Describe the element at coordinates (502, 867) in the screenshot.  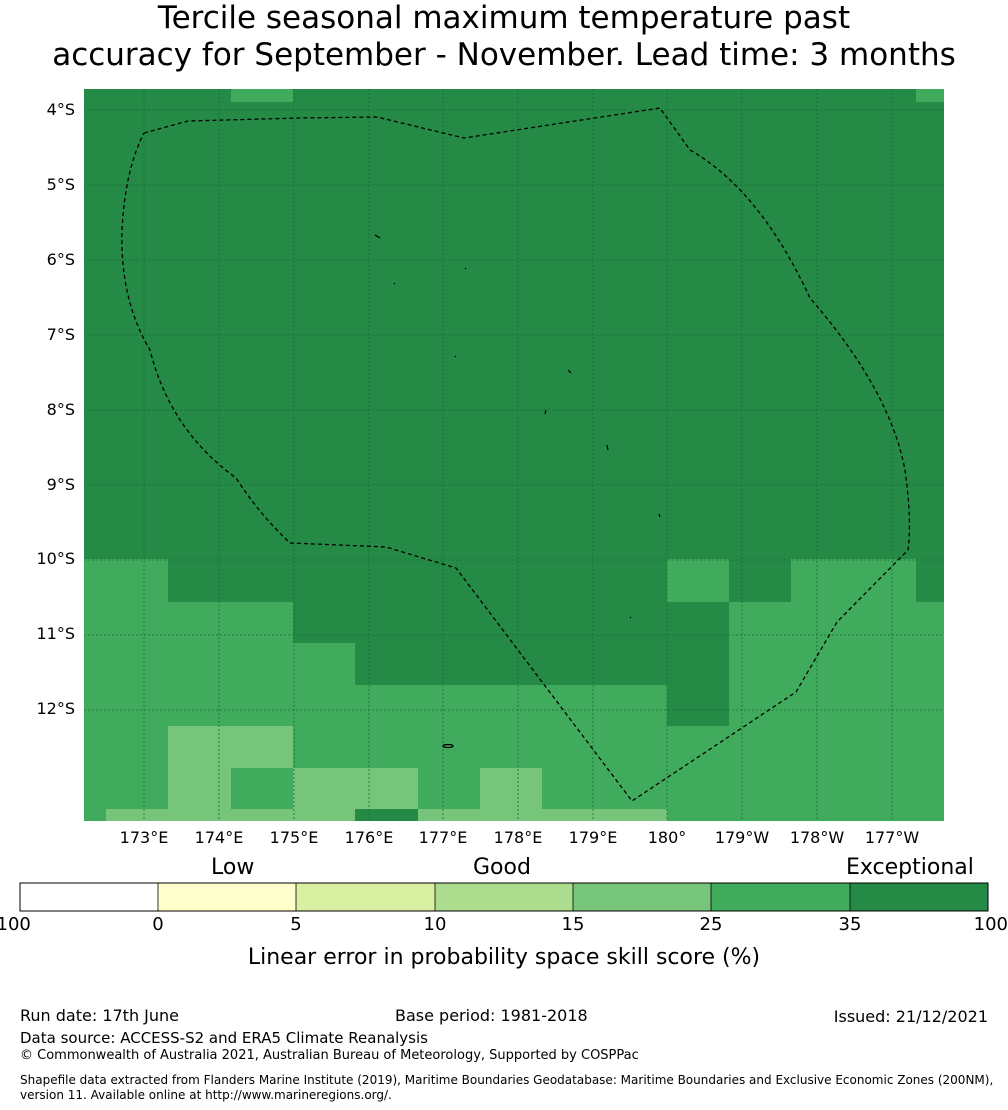
I see `category-label-good: Good` at that location.